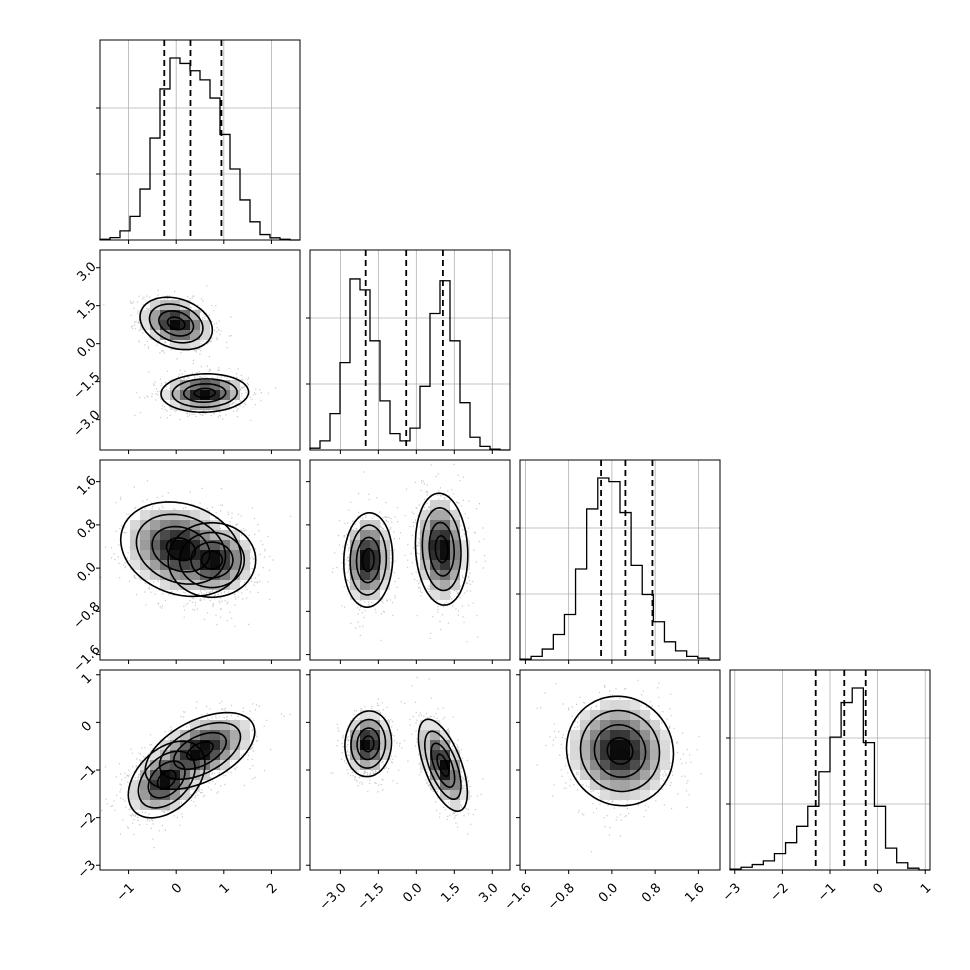 The height and width of the screenshot is (970, 970). What do you see at coordinates (608, 893) in the screenshot?
I see `x-tick-label: 0.0` at bounding box center [608, 893].